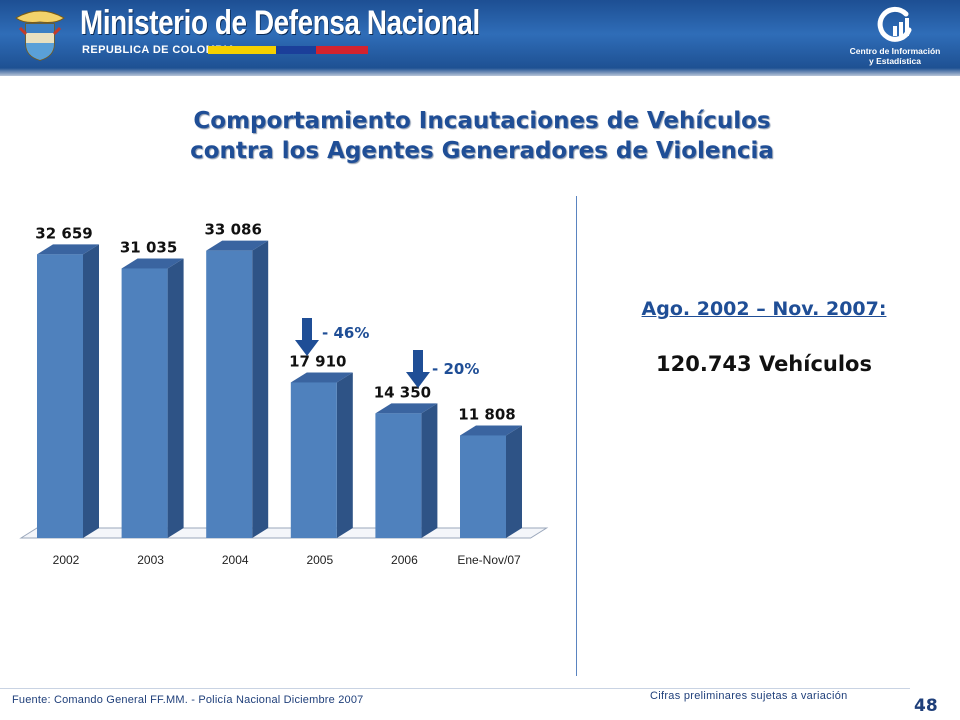 This screenshot has height=720, width=960. I want to click on data-label-2005: 17 910, so click(317, 361).